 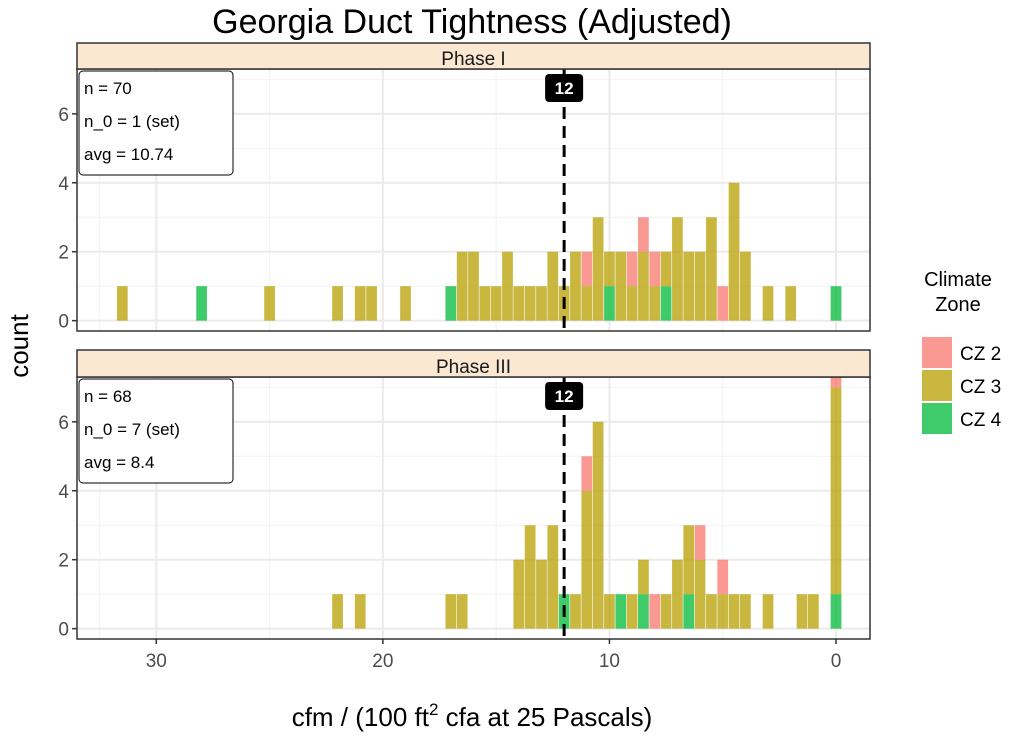 What do you see at coordinates (473, 59) in the screenshot?
I see `strip-label: Phase I` at bounding box center [473, 59].